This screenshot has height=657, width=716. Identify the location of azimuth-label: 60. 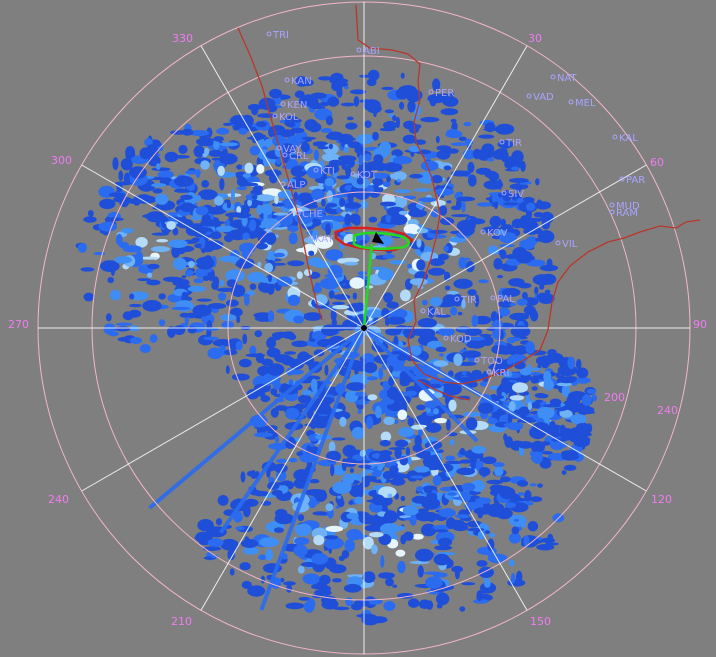
(657, 162).